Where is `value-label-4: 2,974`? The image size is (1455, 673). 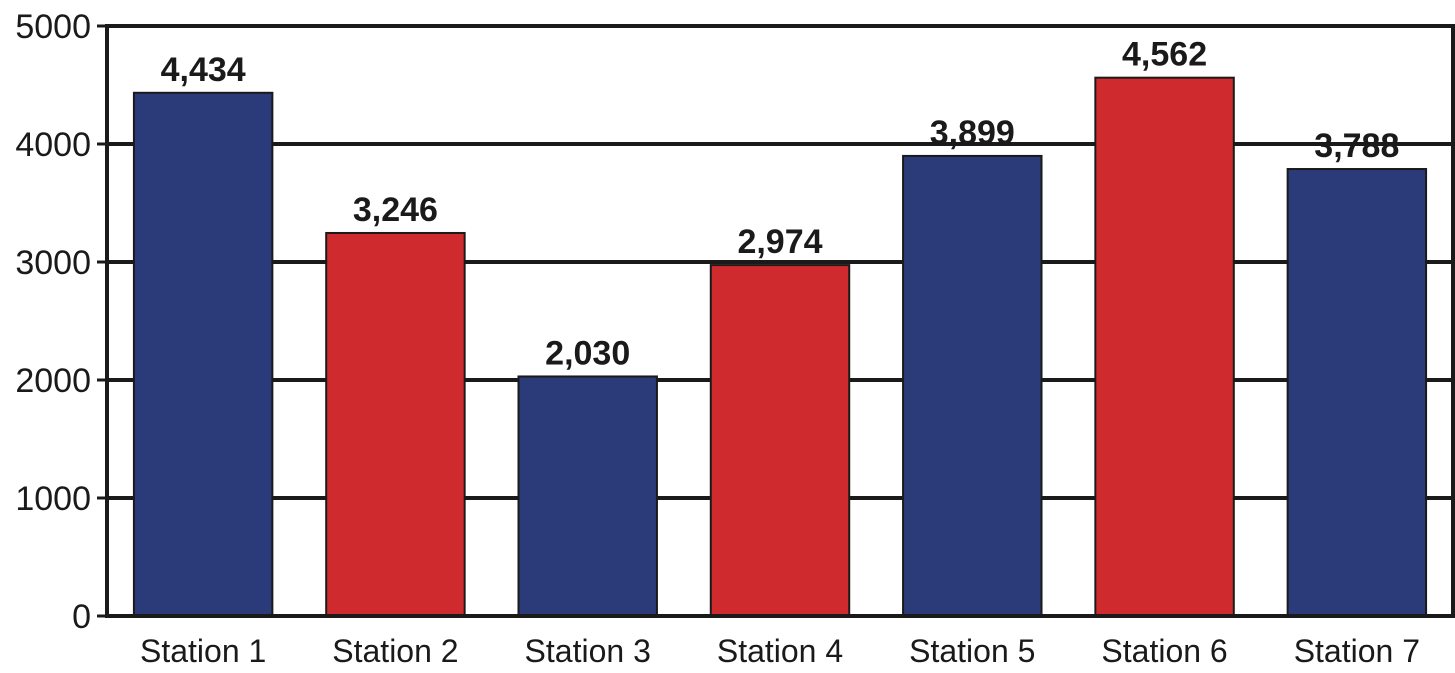 value-label-4: 2,974 is located at coordinates (779, 242).